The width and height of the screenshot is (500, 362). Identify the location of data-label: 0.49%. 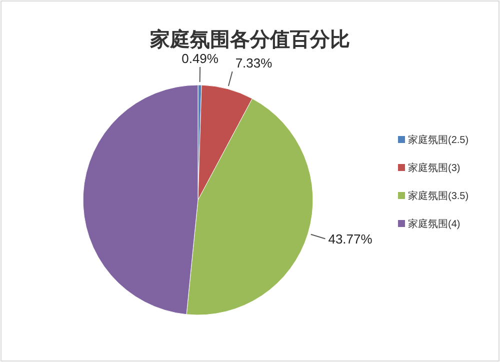
(200, 58).